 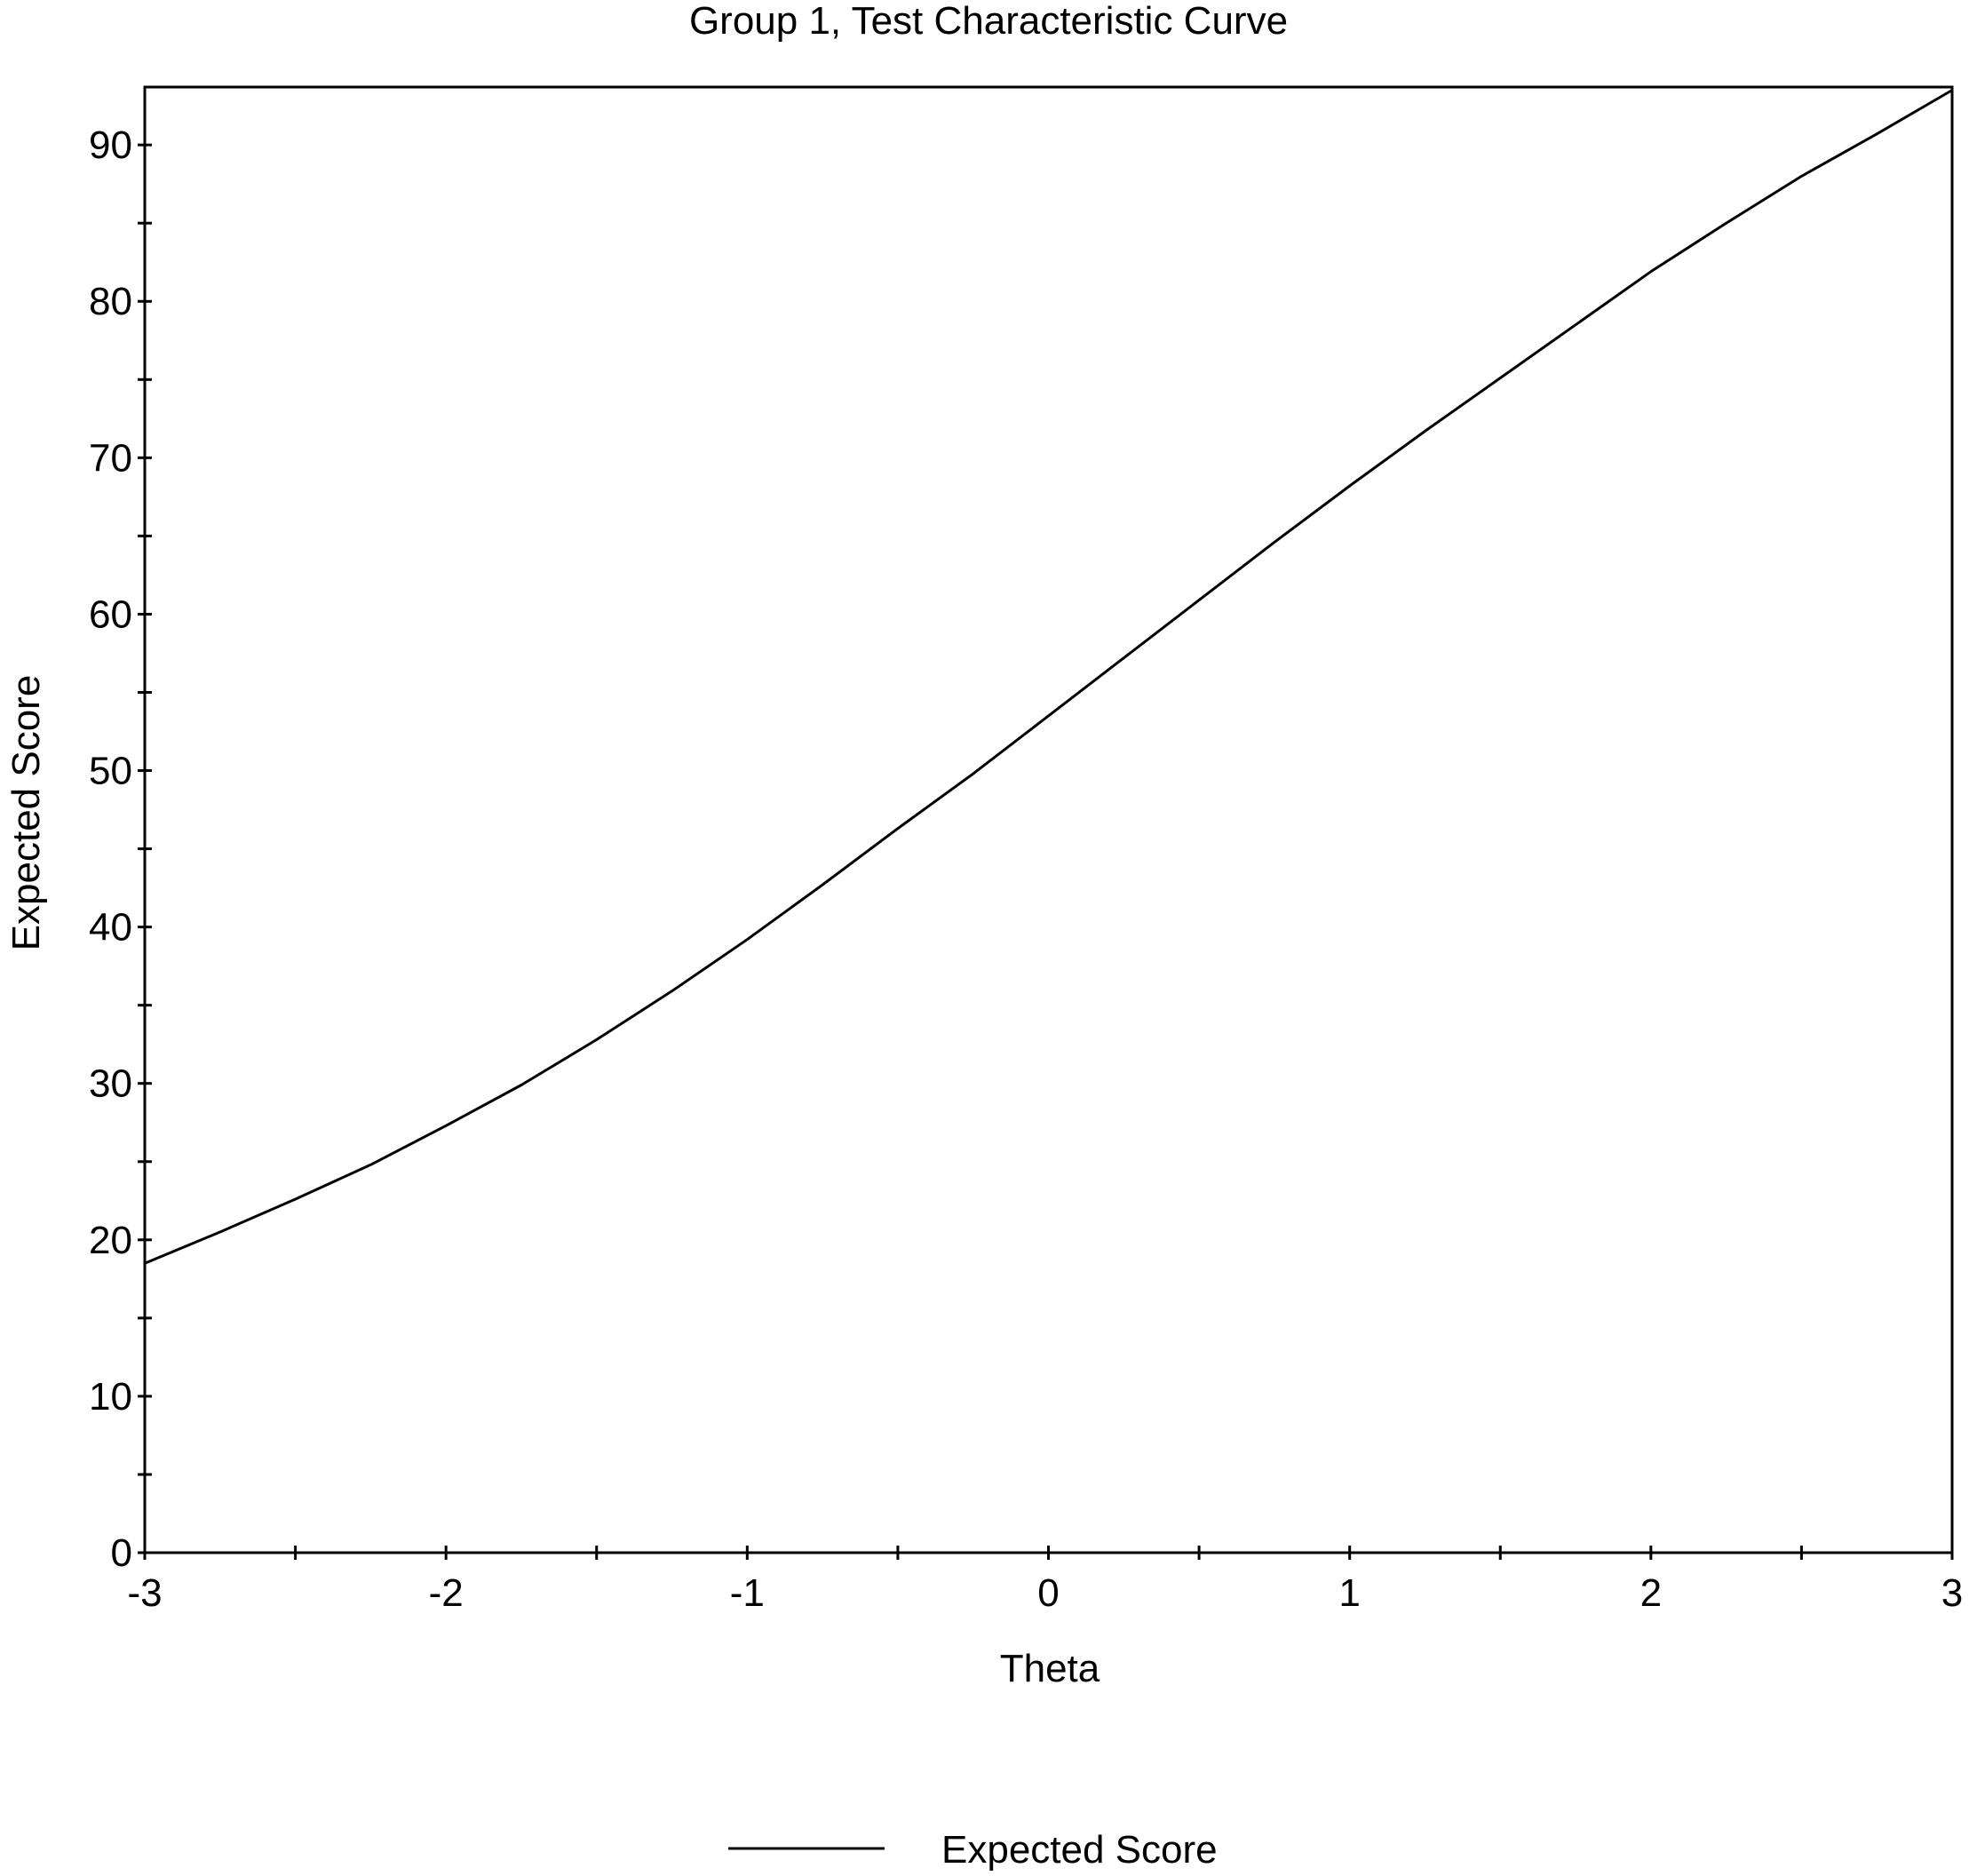 I want to click on x-axis: -3 -2 -1 0 1 2 3, so click(x=1045, y=1580).